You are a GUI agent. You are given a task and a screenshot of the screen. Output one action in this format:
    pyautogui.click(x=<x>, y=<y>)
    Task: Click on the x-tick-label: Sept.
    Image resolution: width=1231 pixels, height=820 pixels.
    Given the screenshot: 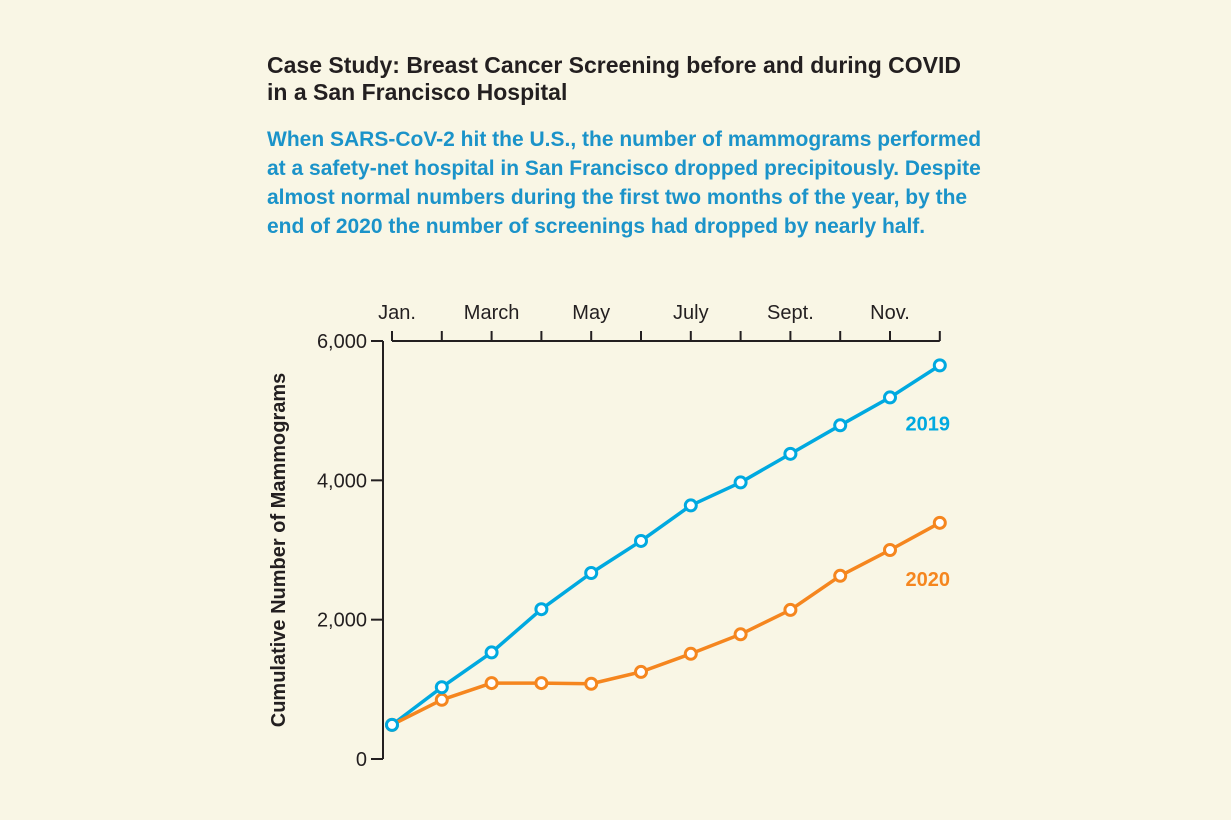 What is the action you would take?
    pyautogui.click(x=790, y=313)
    